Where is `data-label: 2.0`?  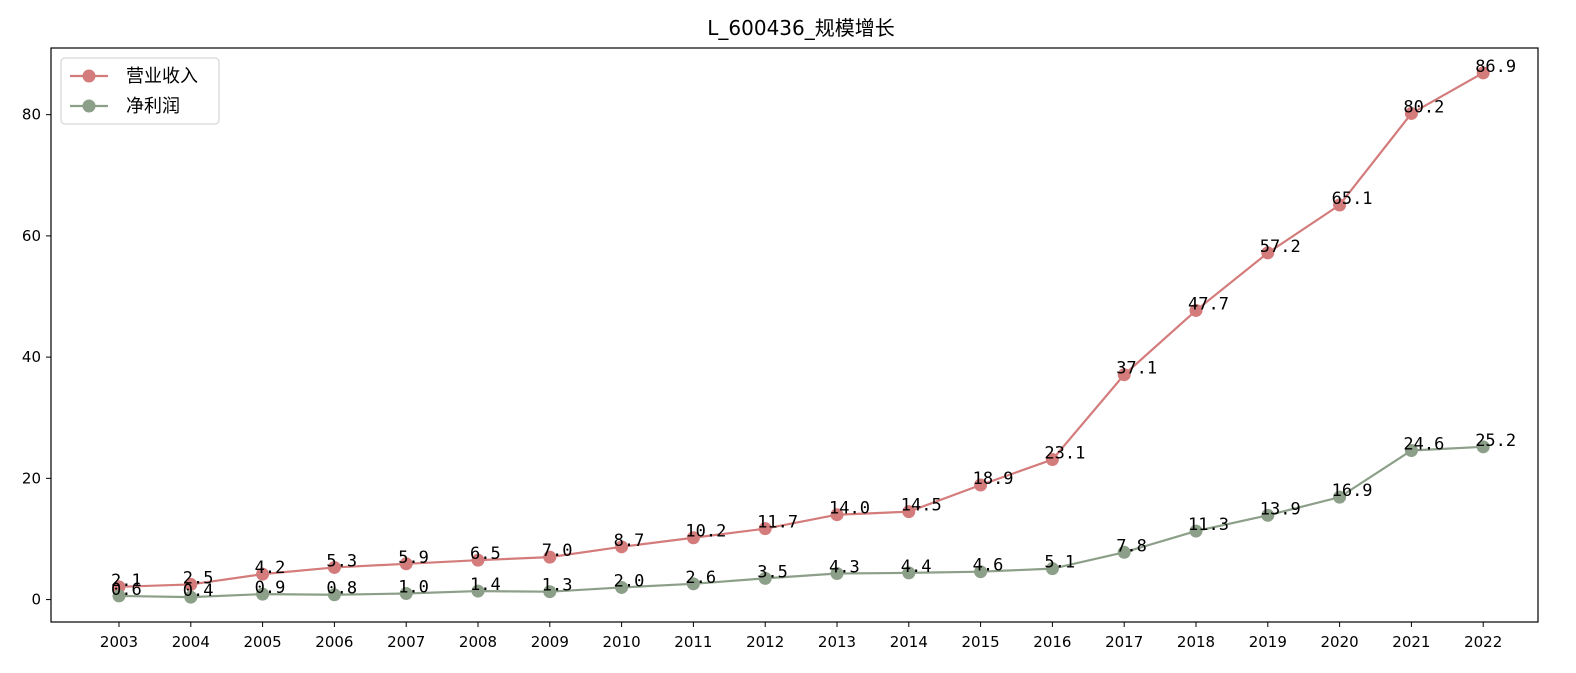 data-label: 2.0 is located at coordinates (629, 581).